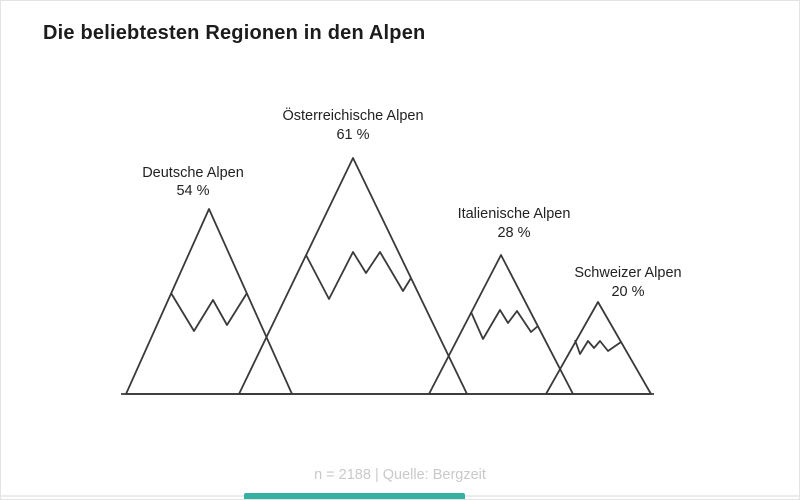 Image resolution: width=800 pixels, height=500 pixels. What do you see at coordinates (193, 173) in the screenshot?
I see `label-deutsche-alpen: Deutsche Alpen` at bounding box center [193, 173].